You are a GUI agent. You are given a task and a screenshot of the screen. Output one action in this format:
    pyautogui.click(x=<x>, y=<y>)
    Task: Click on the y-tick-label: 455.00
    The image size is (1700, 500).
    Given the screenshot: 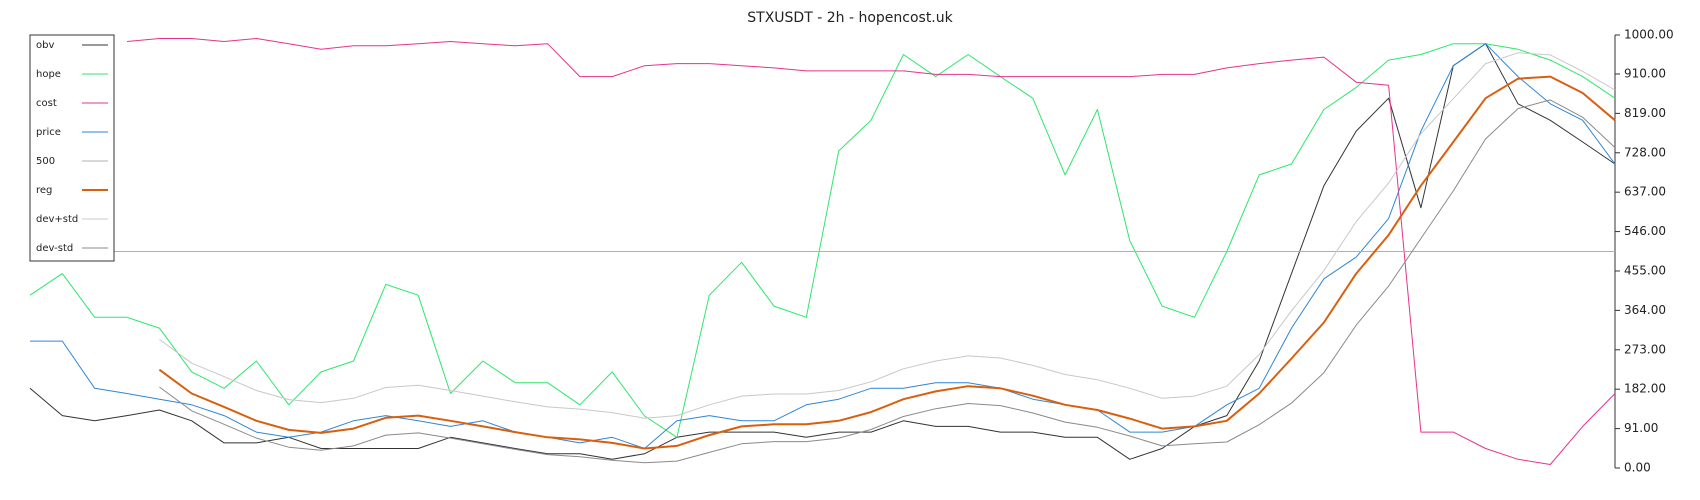 What is the action you would take?
    pyautogui.click(x=1645, y=270)
    